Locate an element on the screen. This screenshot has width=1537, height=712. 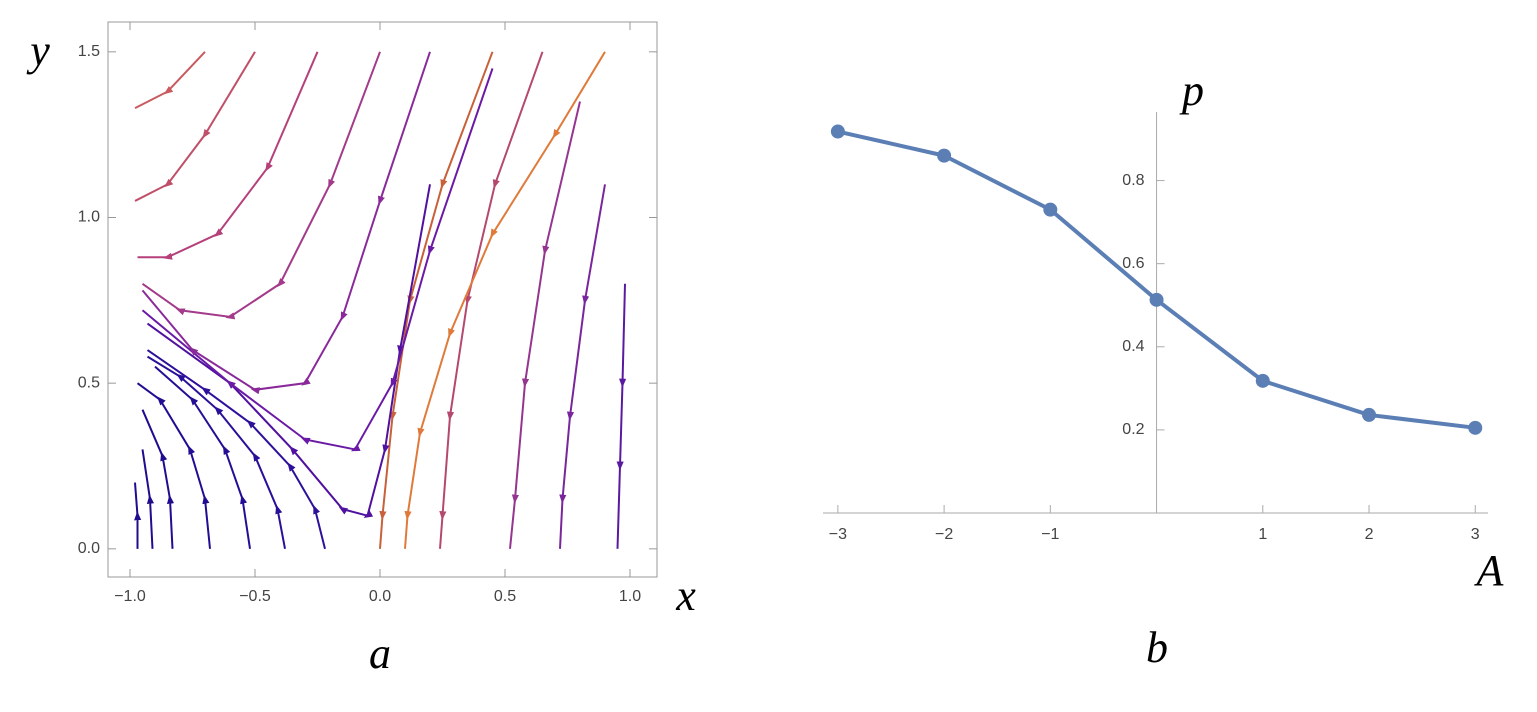
caption: a is located at coordinates (380, 653).